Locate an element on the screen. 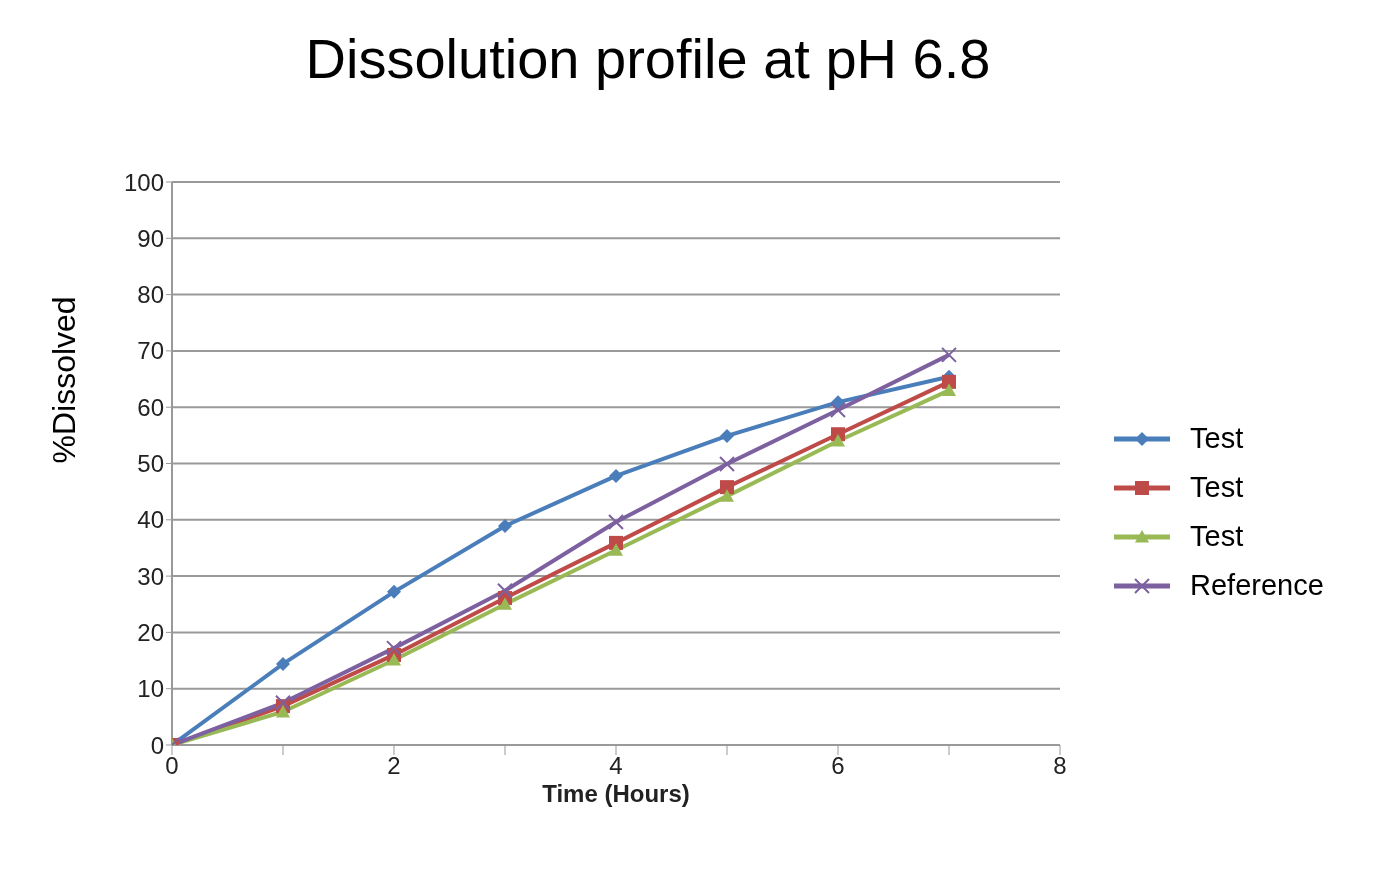  y-tick-label: 20 is located at coordinates (150, 632).